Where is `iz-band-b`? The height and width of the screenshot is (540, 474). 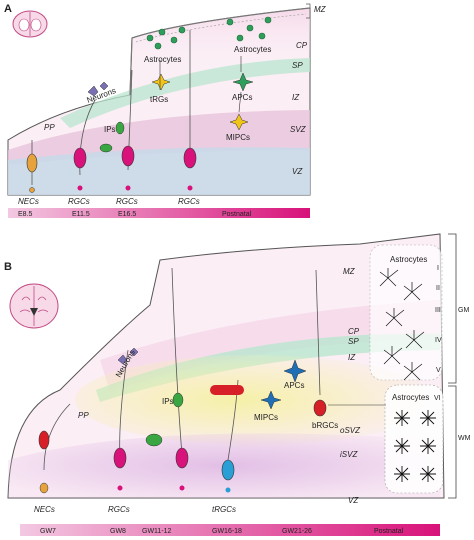 iz-band-b is located at coordinates (255, 400).